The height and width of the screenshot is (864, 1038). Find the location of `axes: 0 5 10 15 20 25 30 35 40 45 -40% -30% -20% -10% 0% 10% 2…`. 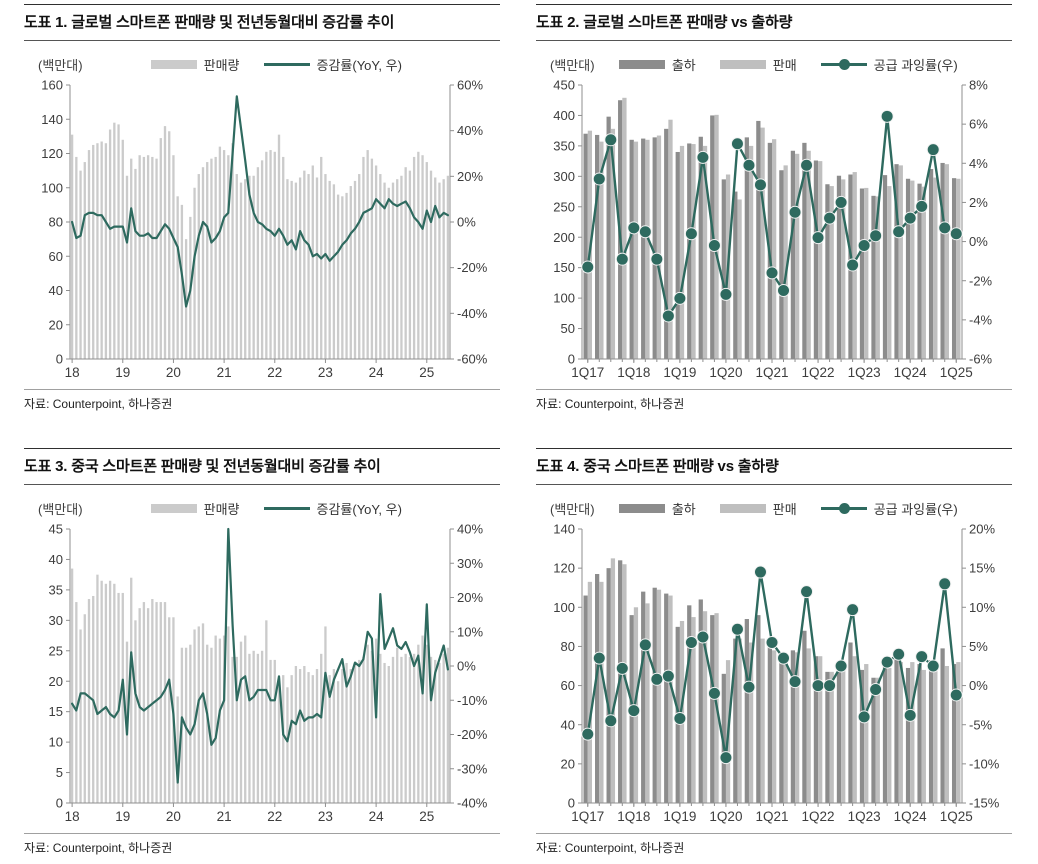

axes: 0 5 10 15 20 25 30 35 40 45 -40% -30% -20% -10% 0% 10% 2… is located at coordinates (268, 666).